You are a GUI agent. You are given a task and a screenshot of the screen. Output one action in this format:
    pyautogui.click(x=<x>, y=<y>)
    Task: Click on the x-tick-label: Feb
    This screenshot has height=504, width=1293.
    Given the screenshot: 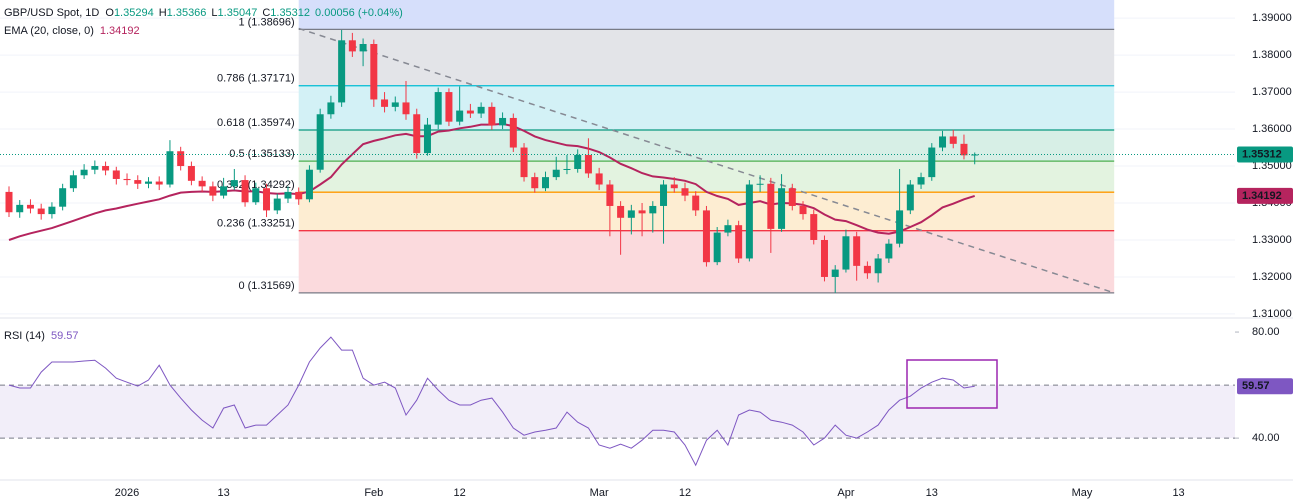 What is the action you would take?
    pyautogui.click(x=373, y=493)
    